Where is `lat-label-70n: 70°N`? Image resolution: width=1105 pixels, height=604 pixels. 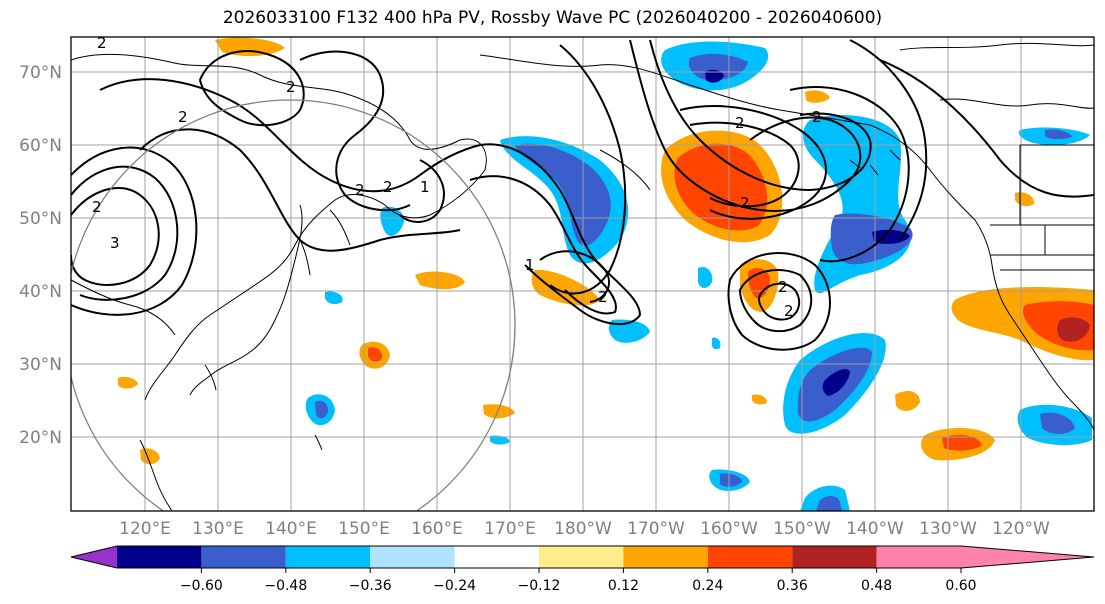
lat-label-70n: 70°N is located at coordinates (40, 73).